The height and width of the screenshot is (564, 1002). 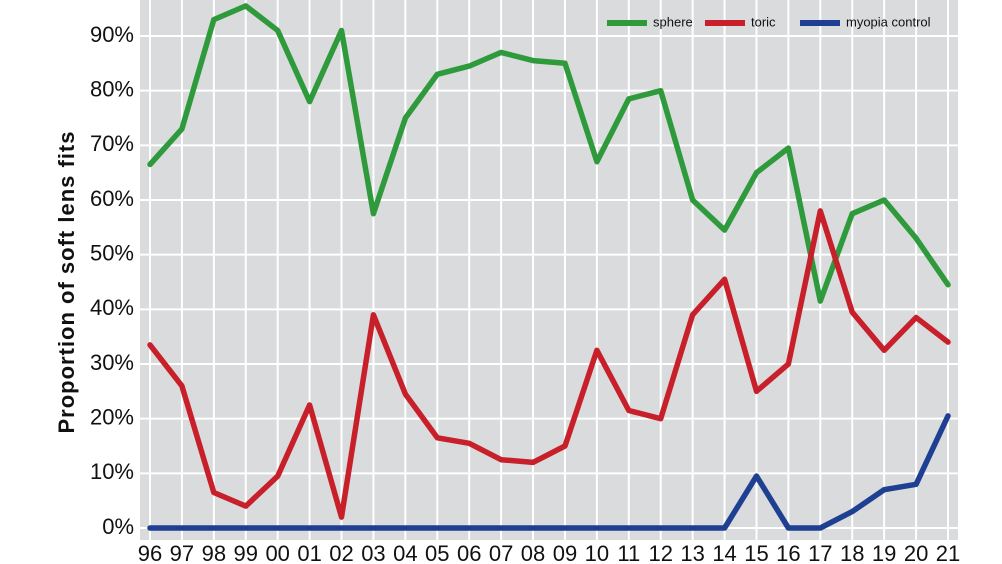 I want to click on y-tick-label: 80%, so click(x=112, y=88).